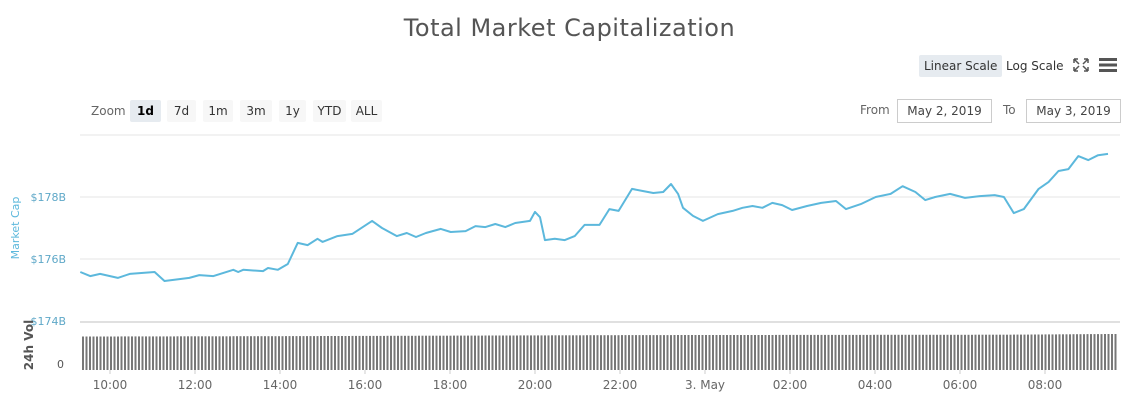  I want to click on x-tick-label: 12:00, so click(195, 385).